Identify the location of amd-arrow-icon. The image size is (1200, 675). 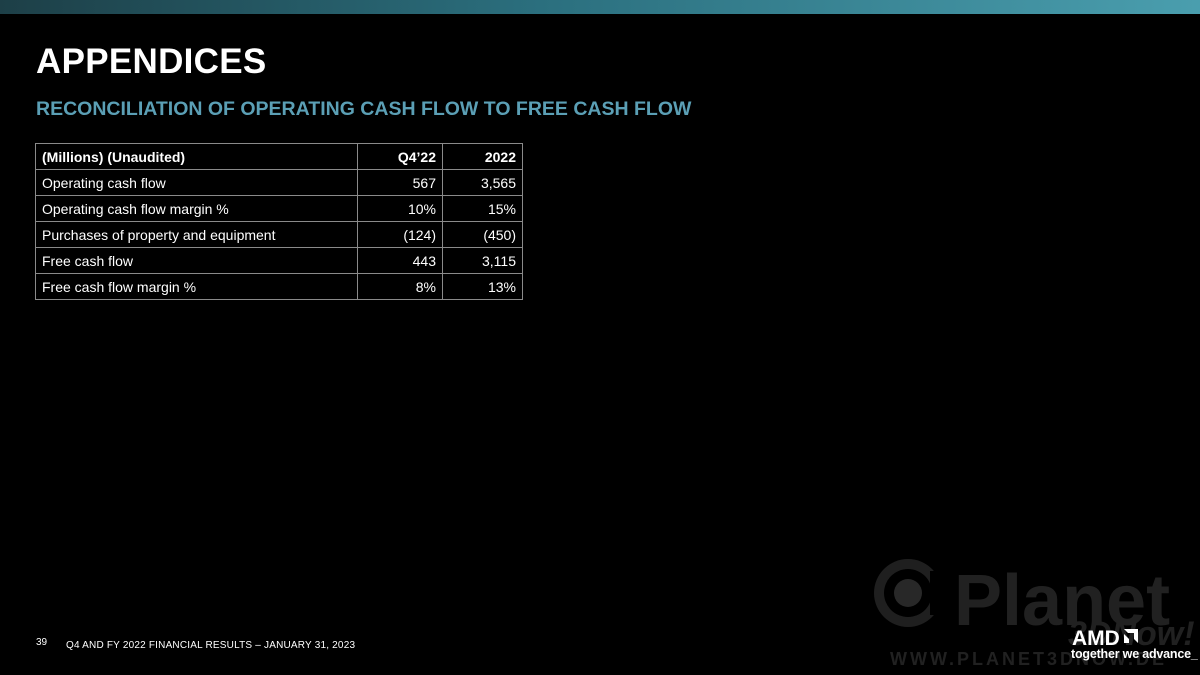
(1131, 636).